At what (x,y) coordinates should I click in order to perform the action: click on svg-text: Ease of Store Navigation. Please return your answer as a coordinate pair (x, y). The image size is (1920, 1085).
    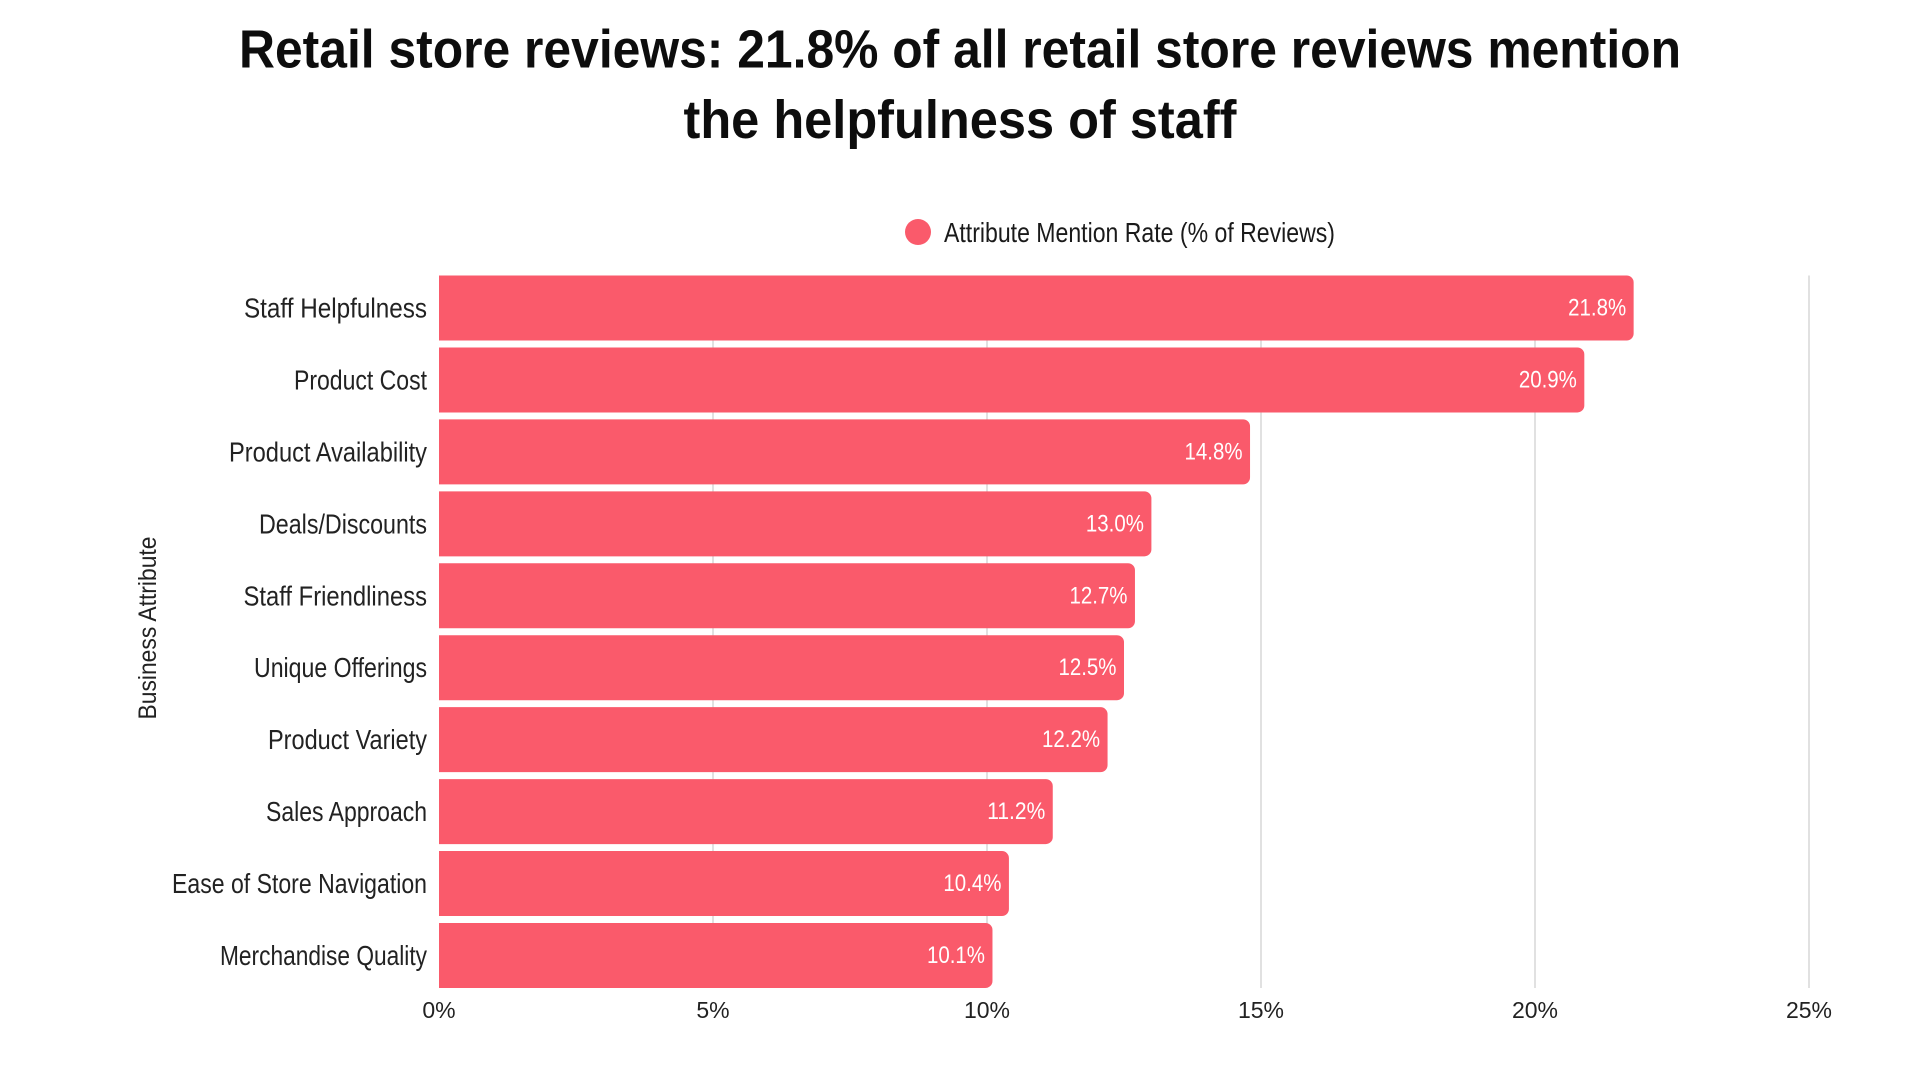
    Looking at the image, I should click on (299, 883).